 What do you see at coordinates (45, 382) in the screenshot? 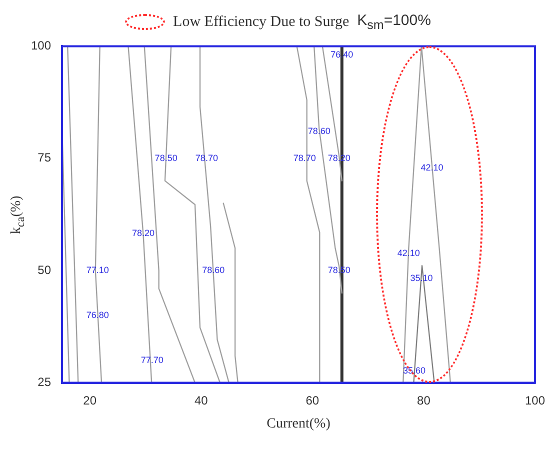
I see `y-tick-label: 25` at bounding box center [45, 382].